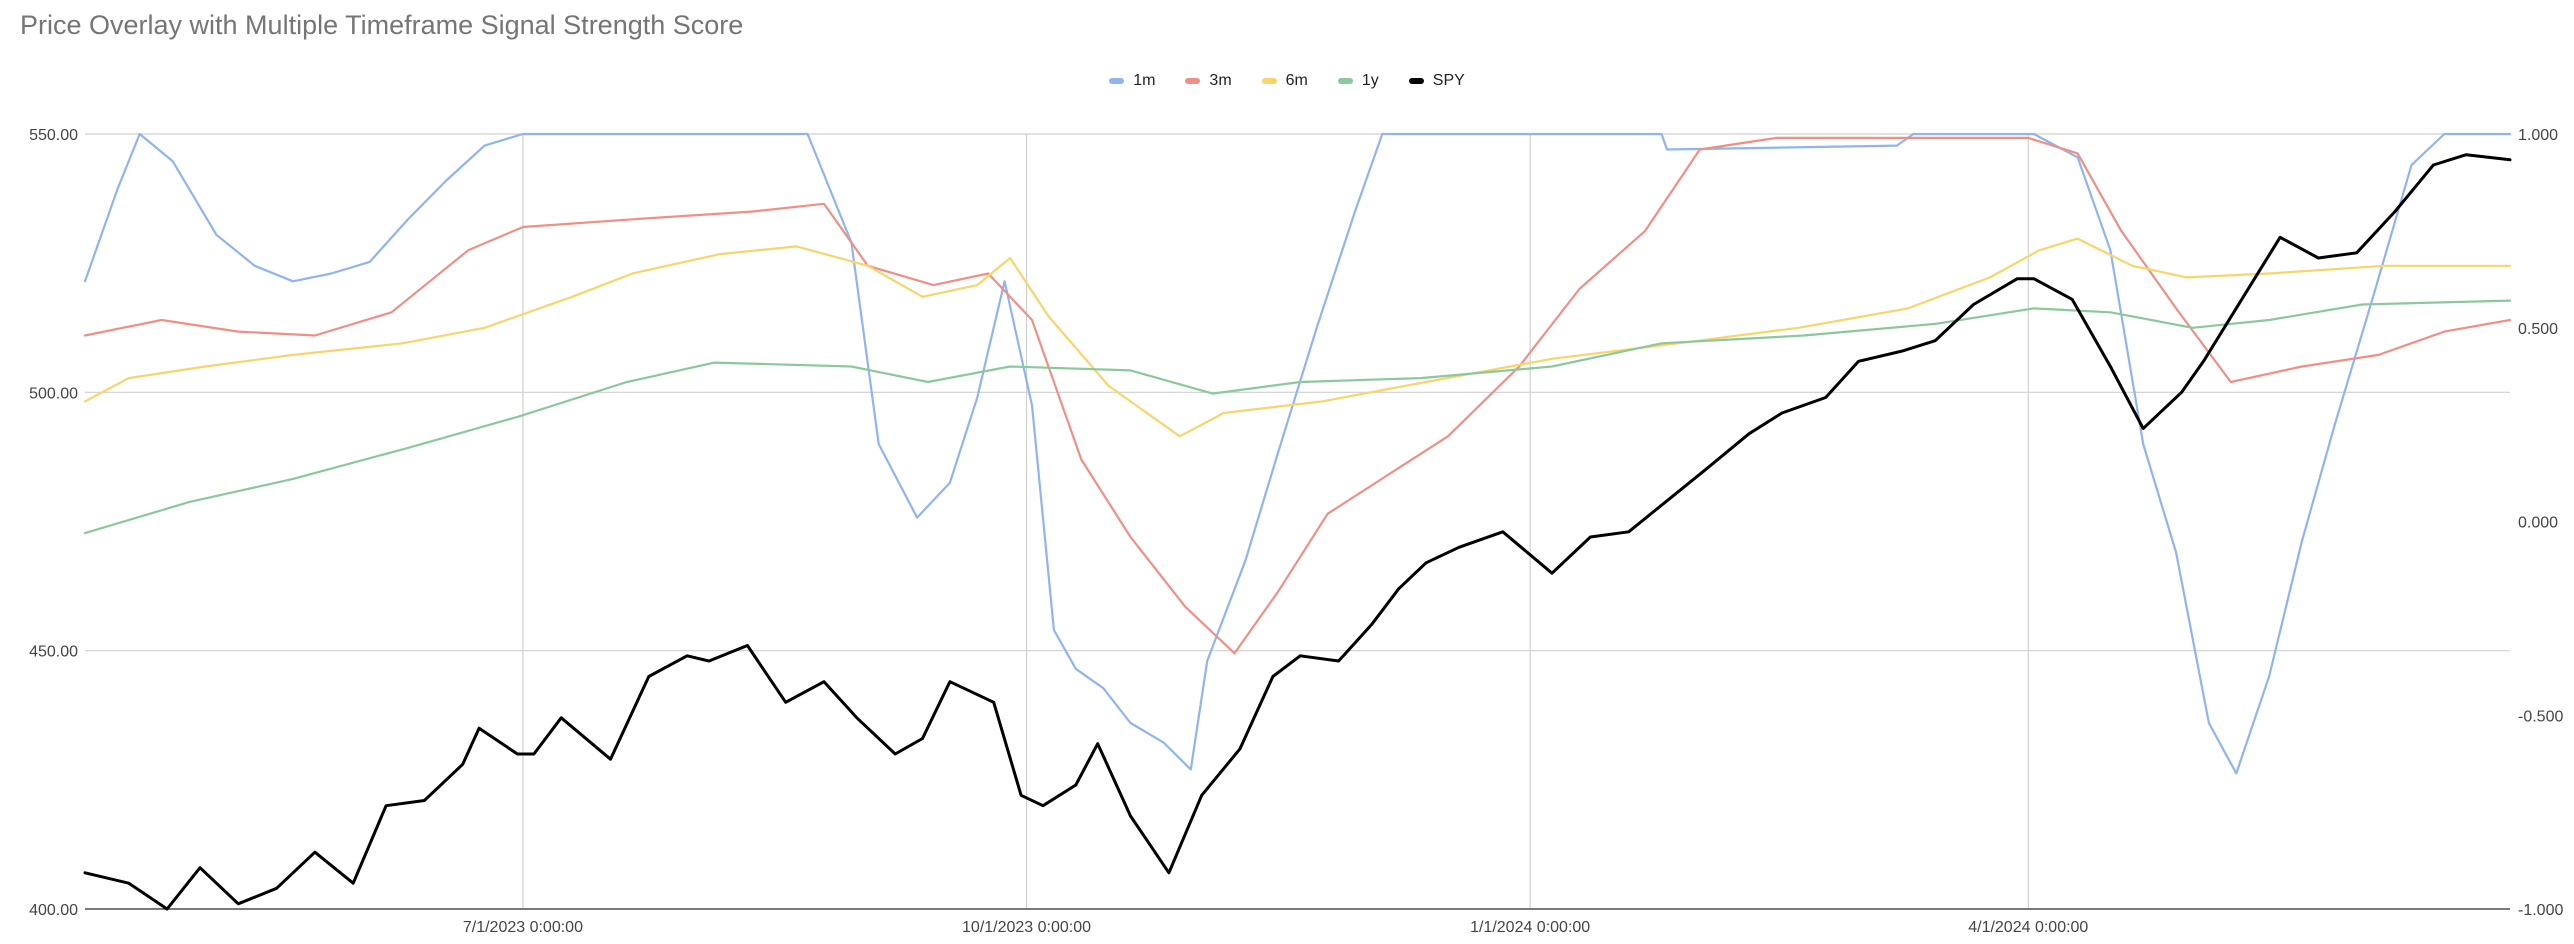 The width and height of the screenshot is (2574, 944). What do you see at coordinates (523, 927) in the screenshot?
I see `x-tick-label: 7/1/2023 0:00:00` at bounding box center [523, 927].